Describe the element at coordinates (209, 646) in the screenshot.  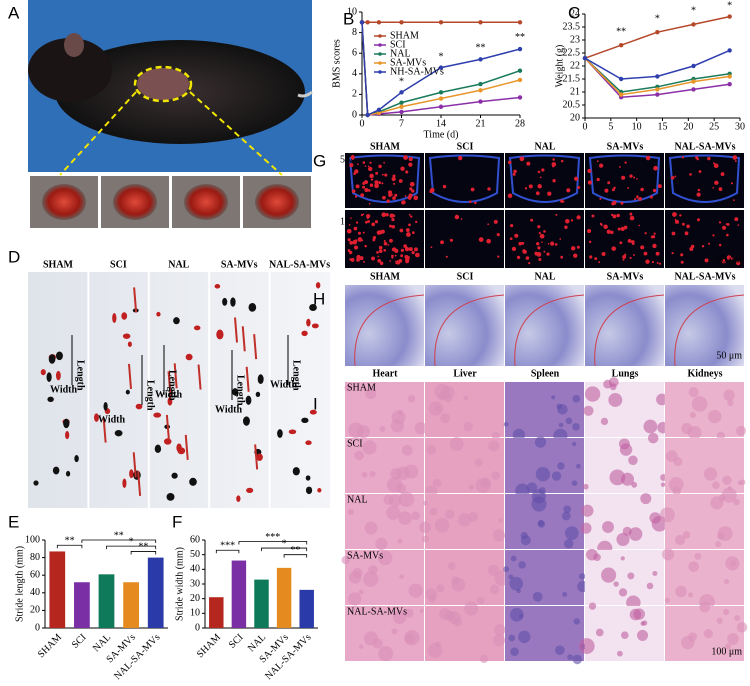
I see `x-tick-label: SHAM` at that location.